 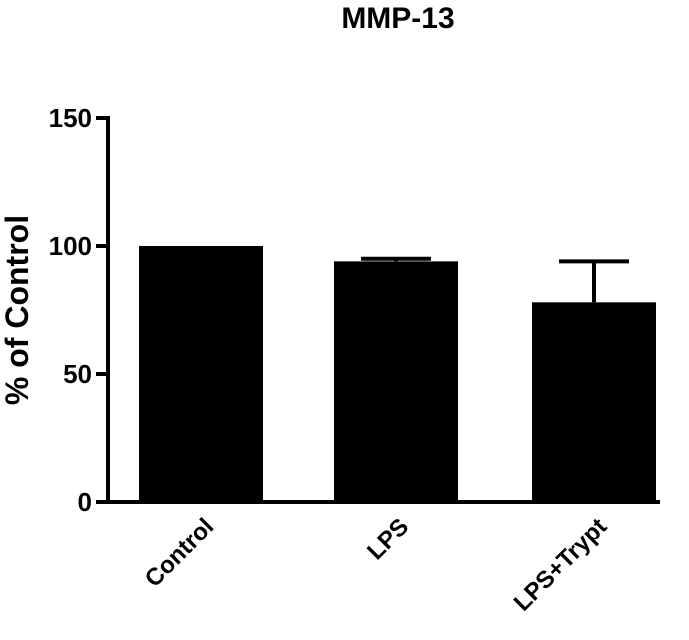 I want to click on chart-title: MMP-13, so click(x=397, y=18).